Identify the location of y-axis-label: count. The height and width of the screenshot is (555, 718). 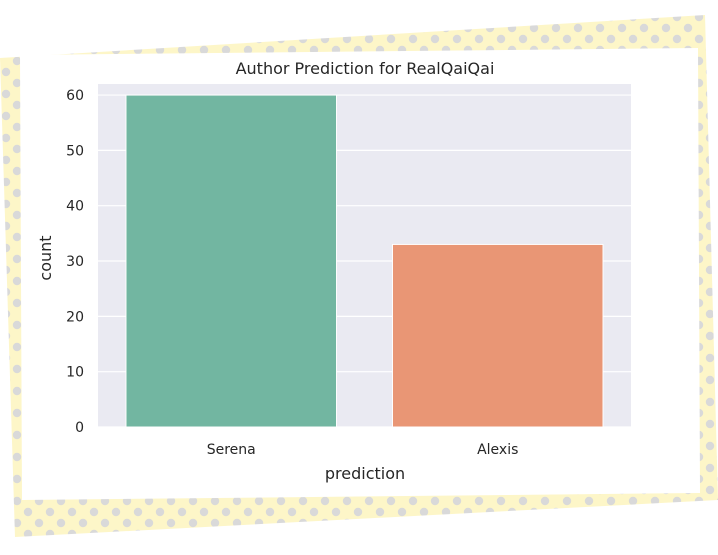
(45, 257).